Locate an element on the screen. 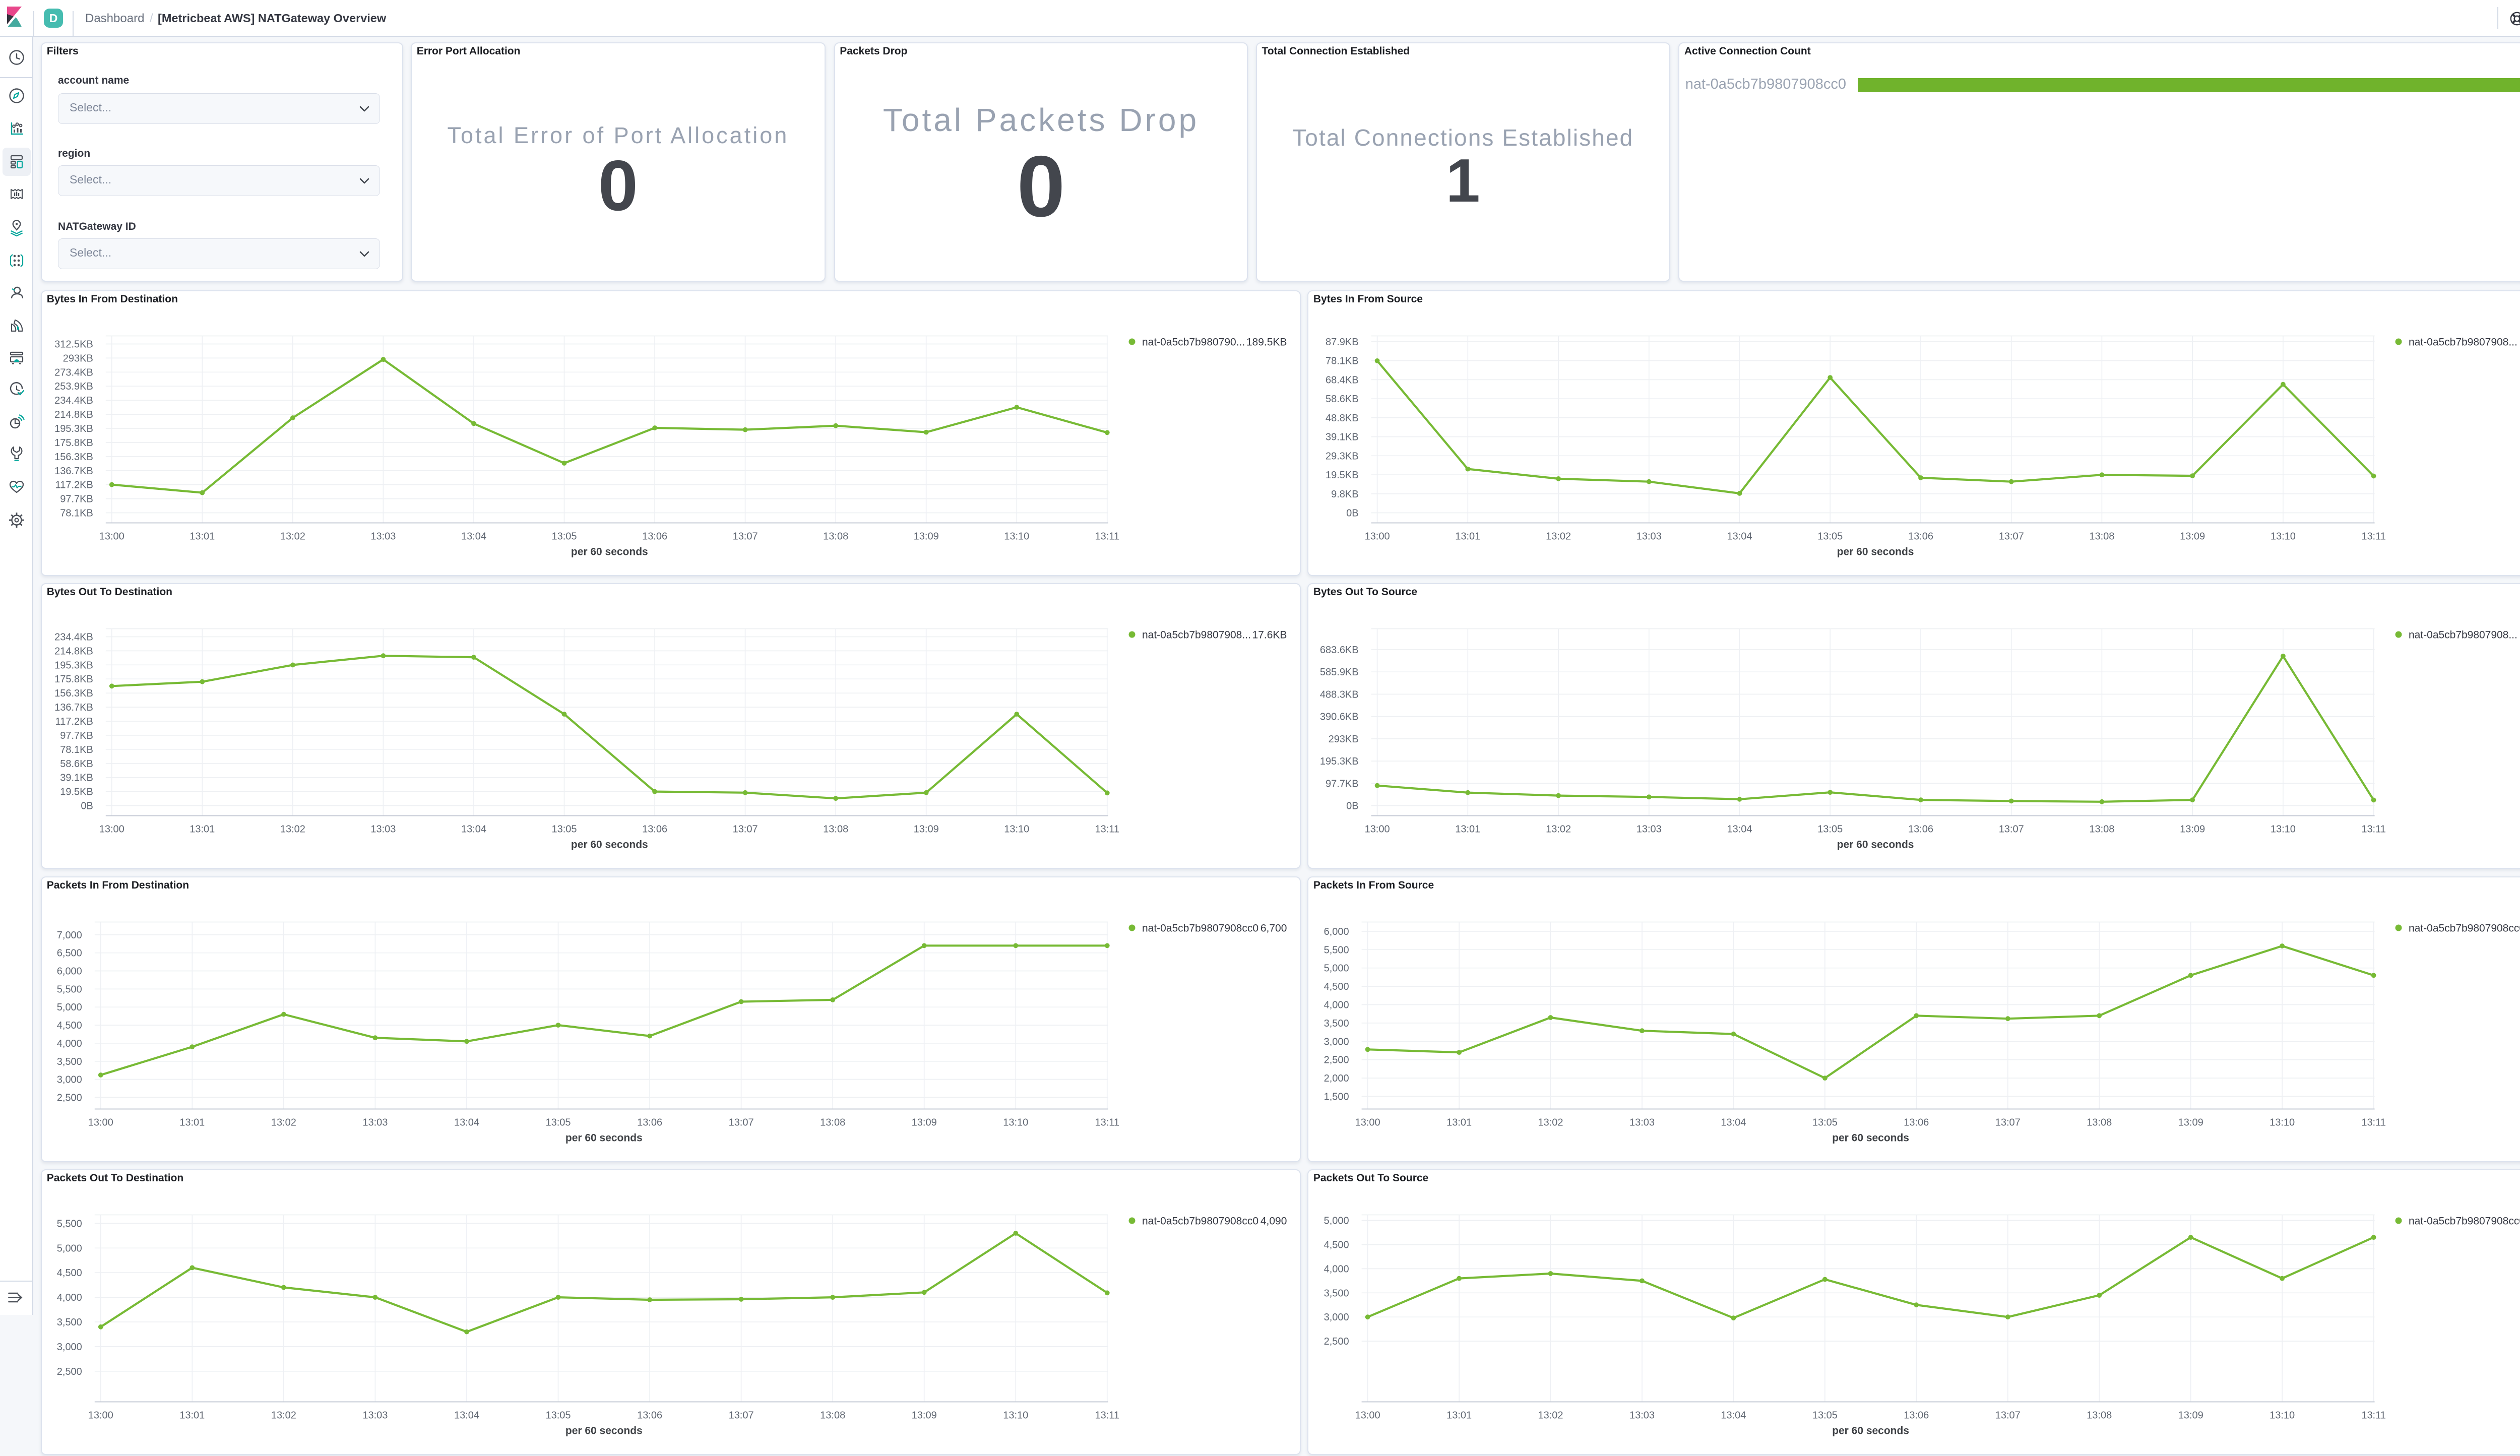  svg-text: 117.2KB is located at coordinates (74, 722).